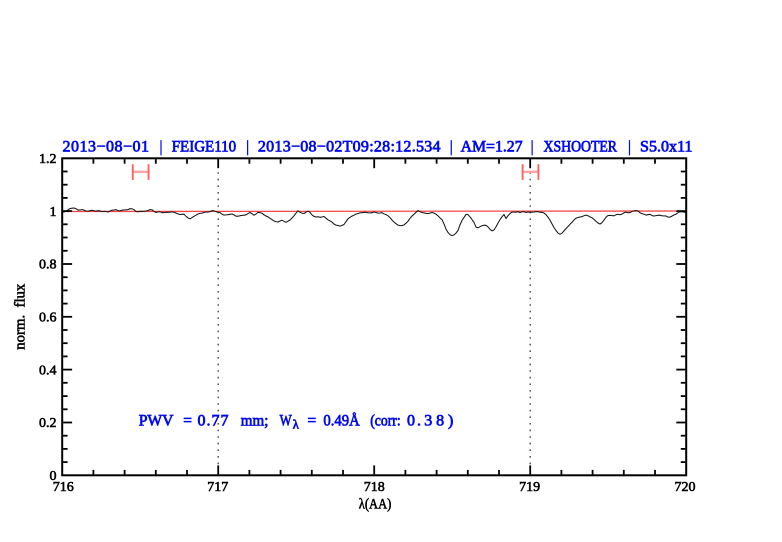 The height and width of the screenshot is (542, 782). I want to click on svg-text: 719, so click(529, 487).